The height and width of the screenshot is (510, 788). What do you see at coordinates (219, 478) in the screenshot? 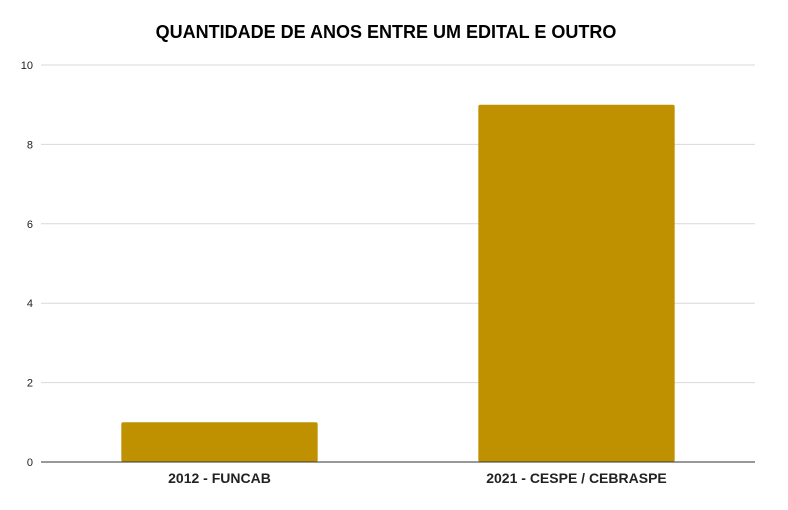
I see `x-tick-label: 2012 - FUNCAB` at bounding box center [219, 478].